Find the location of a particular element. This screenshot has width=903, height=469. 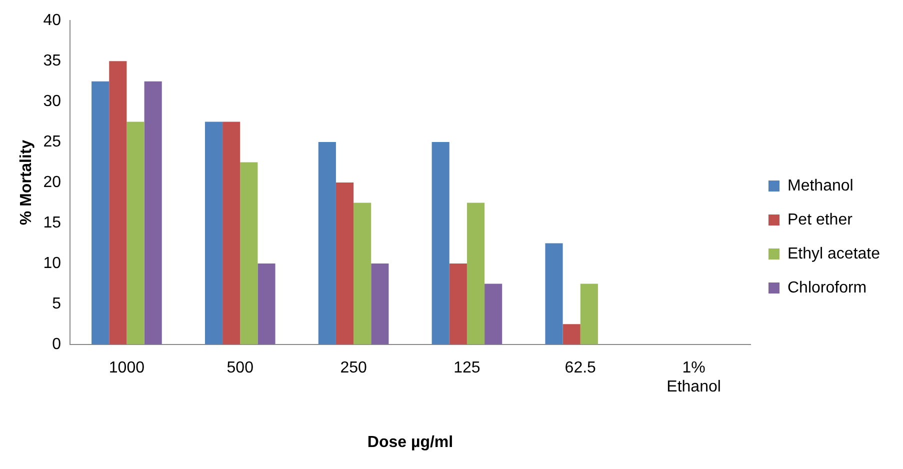

y-axis-title: % Mortality is located at coordinates (27, 183).